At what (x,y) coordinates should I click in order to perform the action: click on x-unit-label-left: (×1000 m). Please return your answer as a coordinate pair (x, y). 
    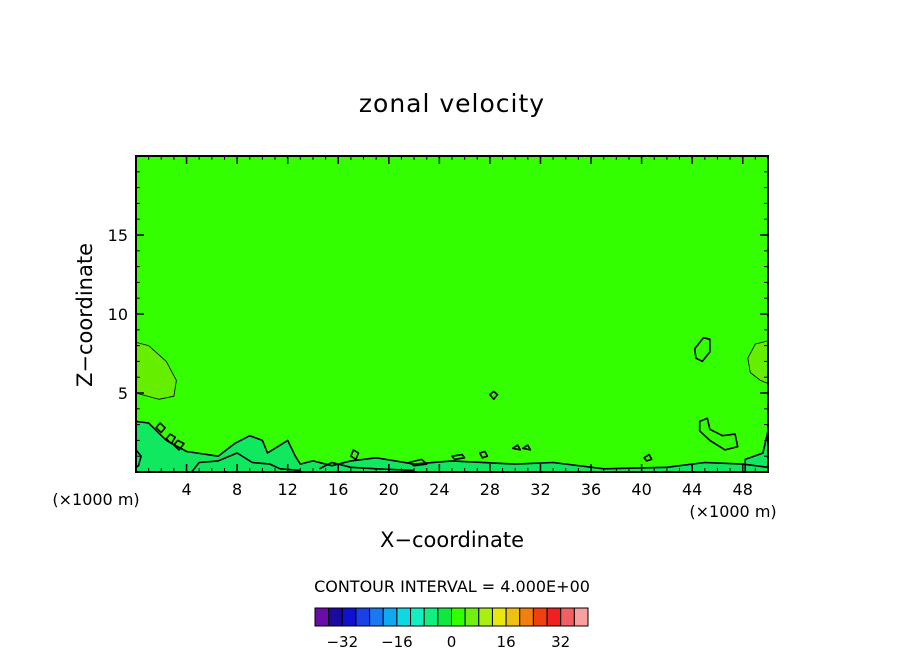
    Looking at the image, I should click on (95, 499).